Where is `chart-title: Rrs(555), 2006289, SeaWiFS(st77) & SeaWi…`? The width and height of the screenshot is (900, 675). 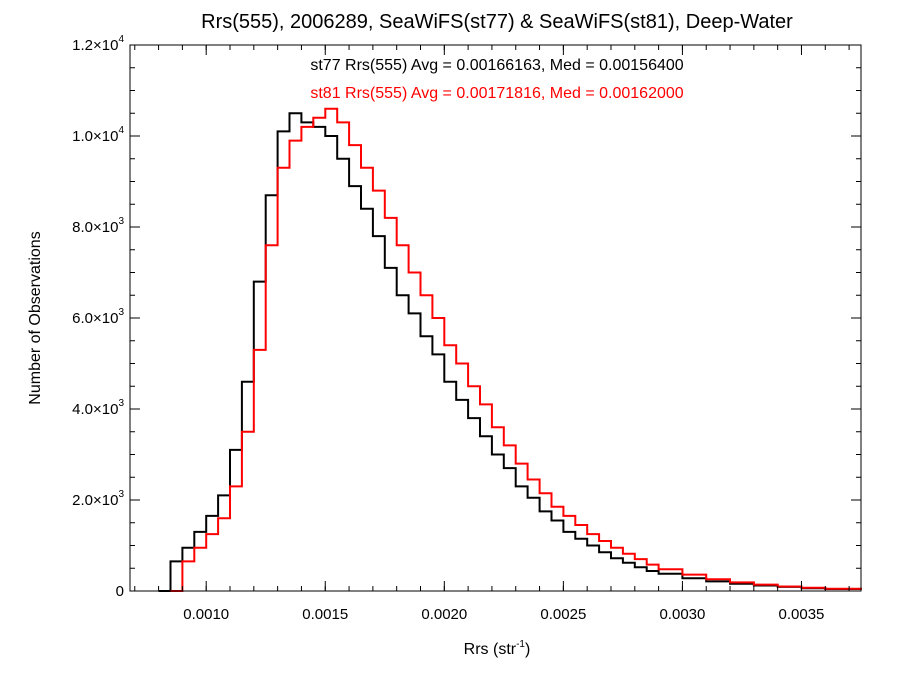 chart-title: Rrs(555), 2006289, SeaWiFS(st77) & SeaWi… is located at coordinates (497, 22).